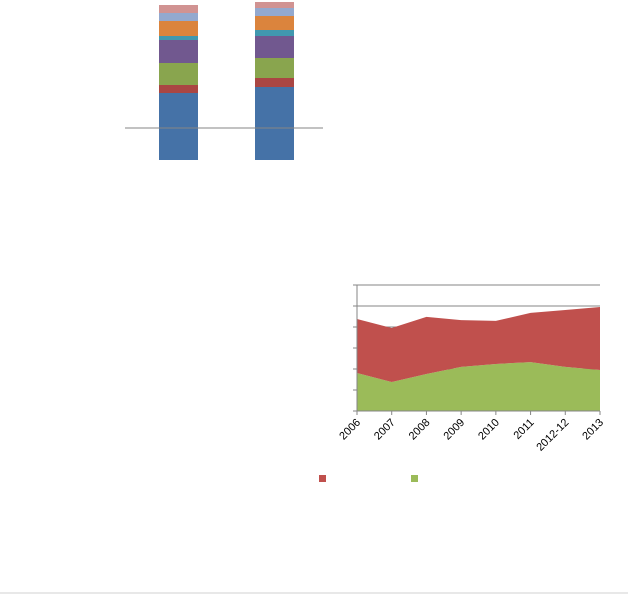 The image size is (628, 600). I want to click on x-tick-label: 2013, so click(593, 430).